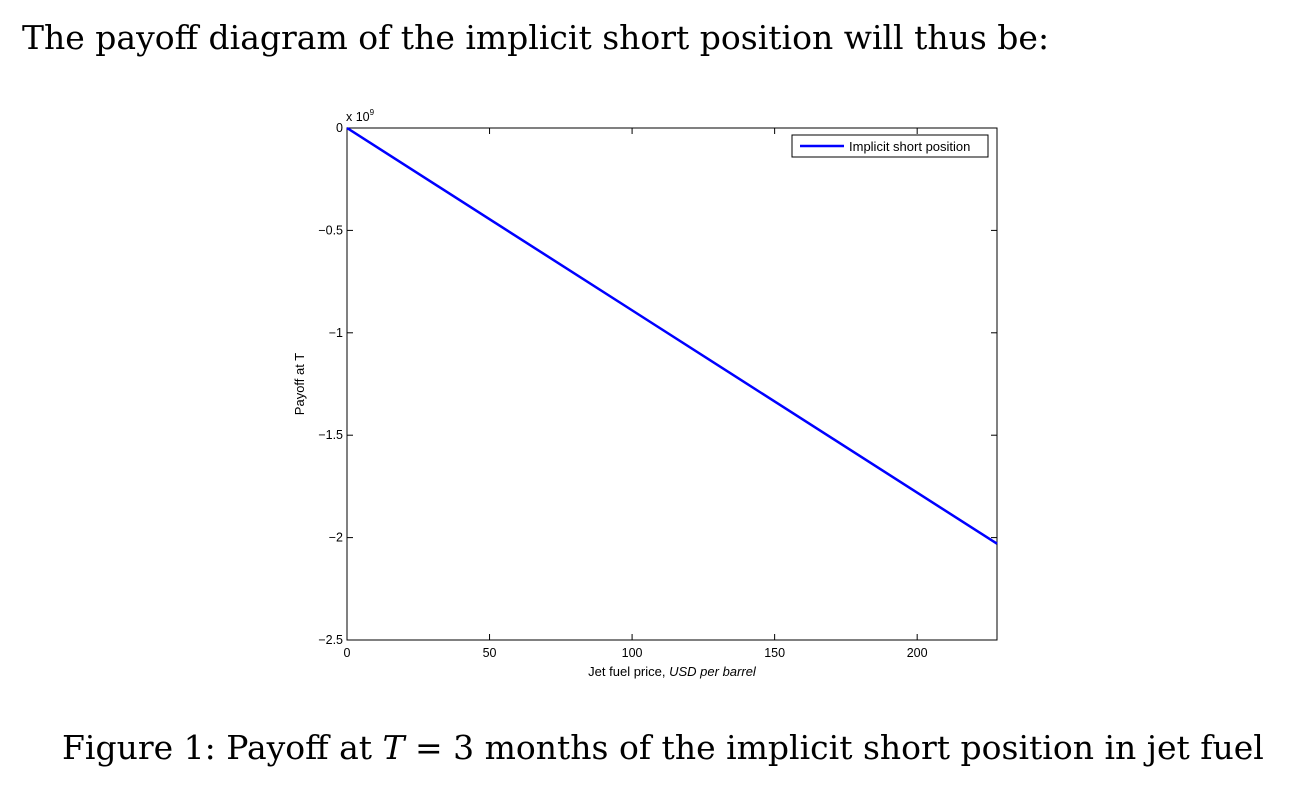 This screenshot has height=794, width=1300. I want to click on x-axis-label-plain: Jet fuel price,, so click(628, 671).